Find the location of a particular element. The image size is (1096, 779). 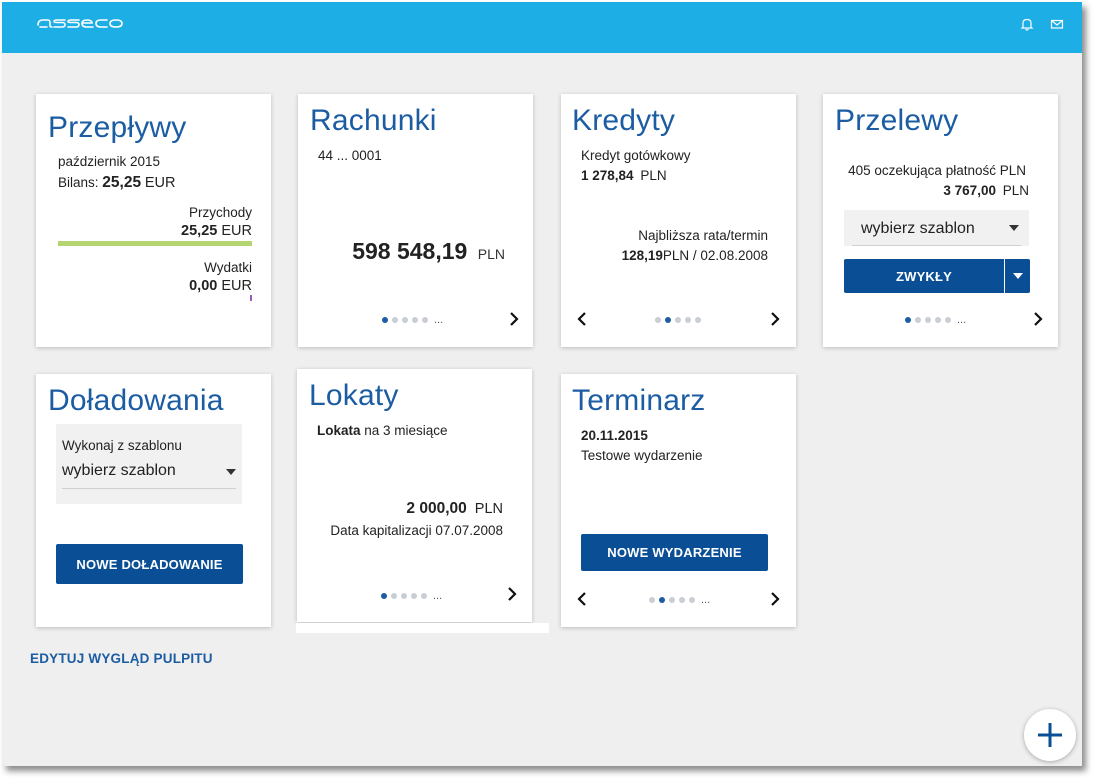

transfer-type-button: ZWYKŁY is located at coordinates (924, 276).